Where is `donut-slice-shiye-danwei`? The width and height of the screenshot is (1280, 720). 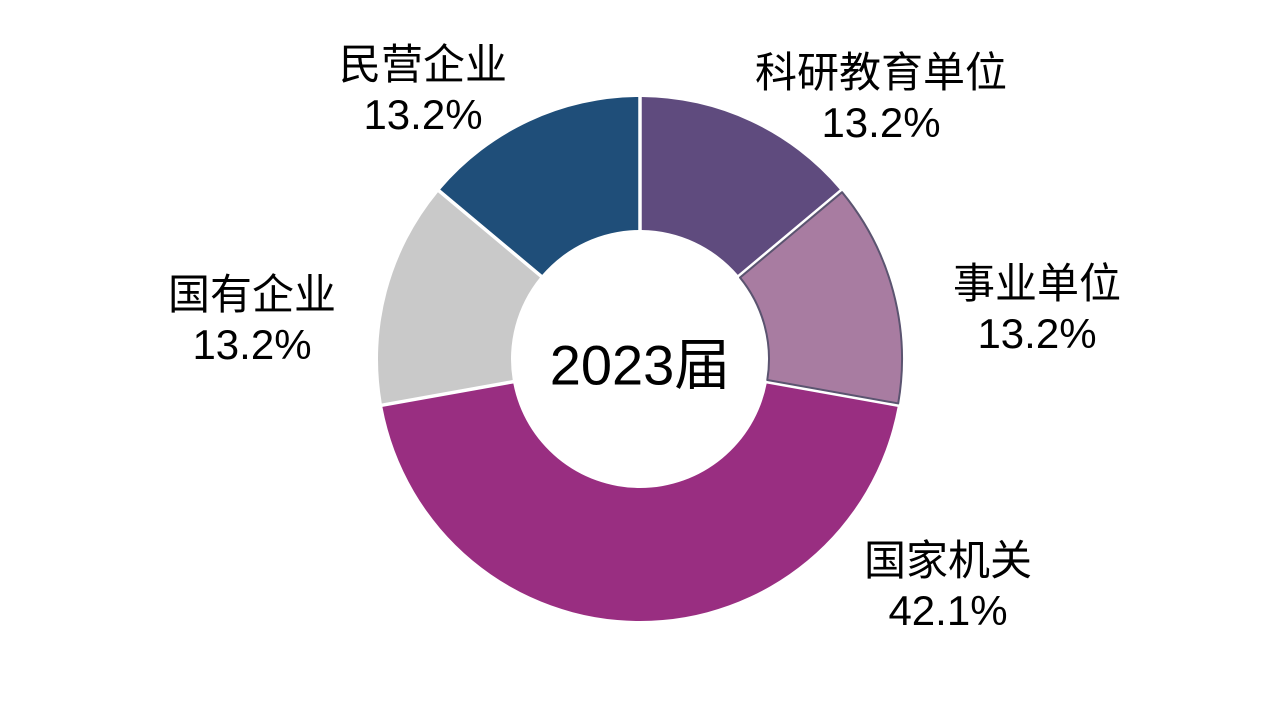
donut-slice-shiye-danwei is located at coordinates (821, 298).